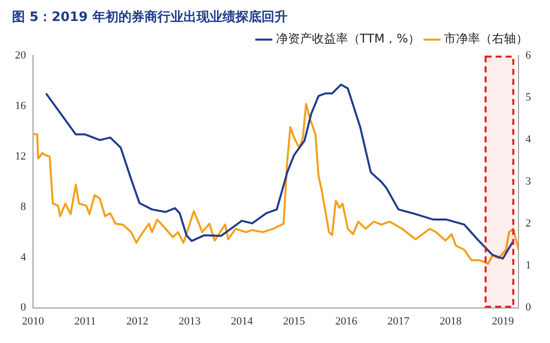 The width and height of the screenshot is (550, 343). Describe the element at coordinates (451, 321) in the screenshot. I see `x-tick-label: 2018` at that location.